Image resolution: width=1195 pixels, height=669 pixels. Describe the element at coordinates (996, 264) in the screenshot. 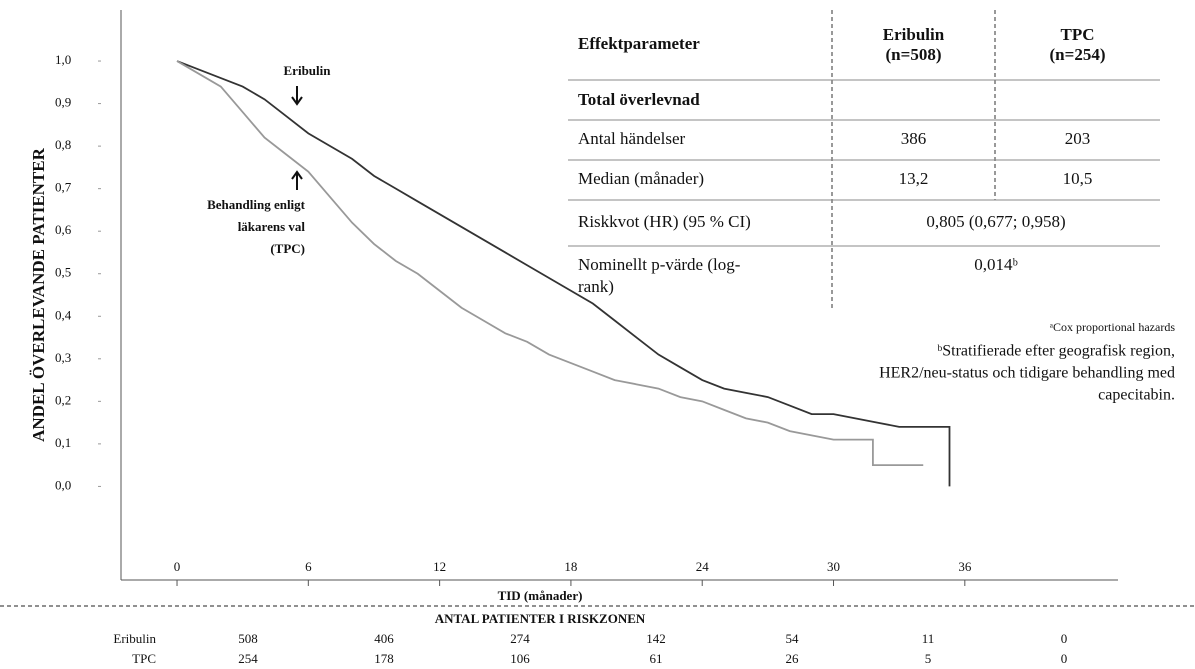

I see `table-cell: 0,014ᵇ` at that location.